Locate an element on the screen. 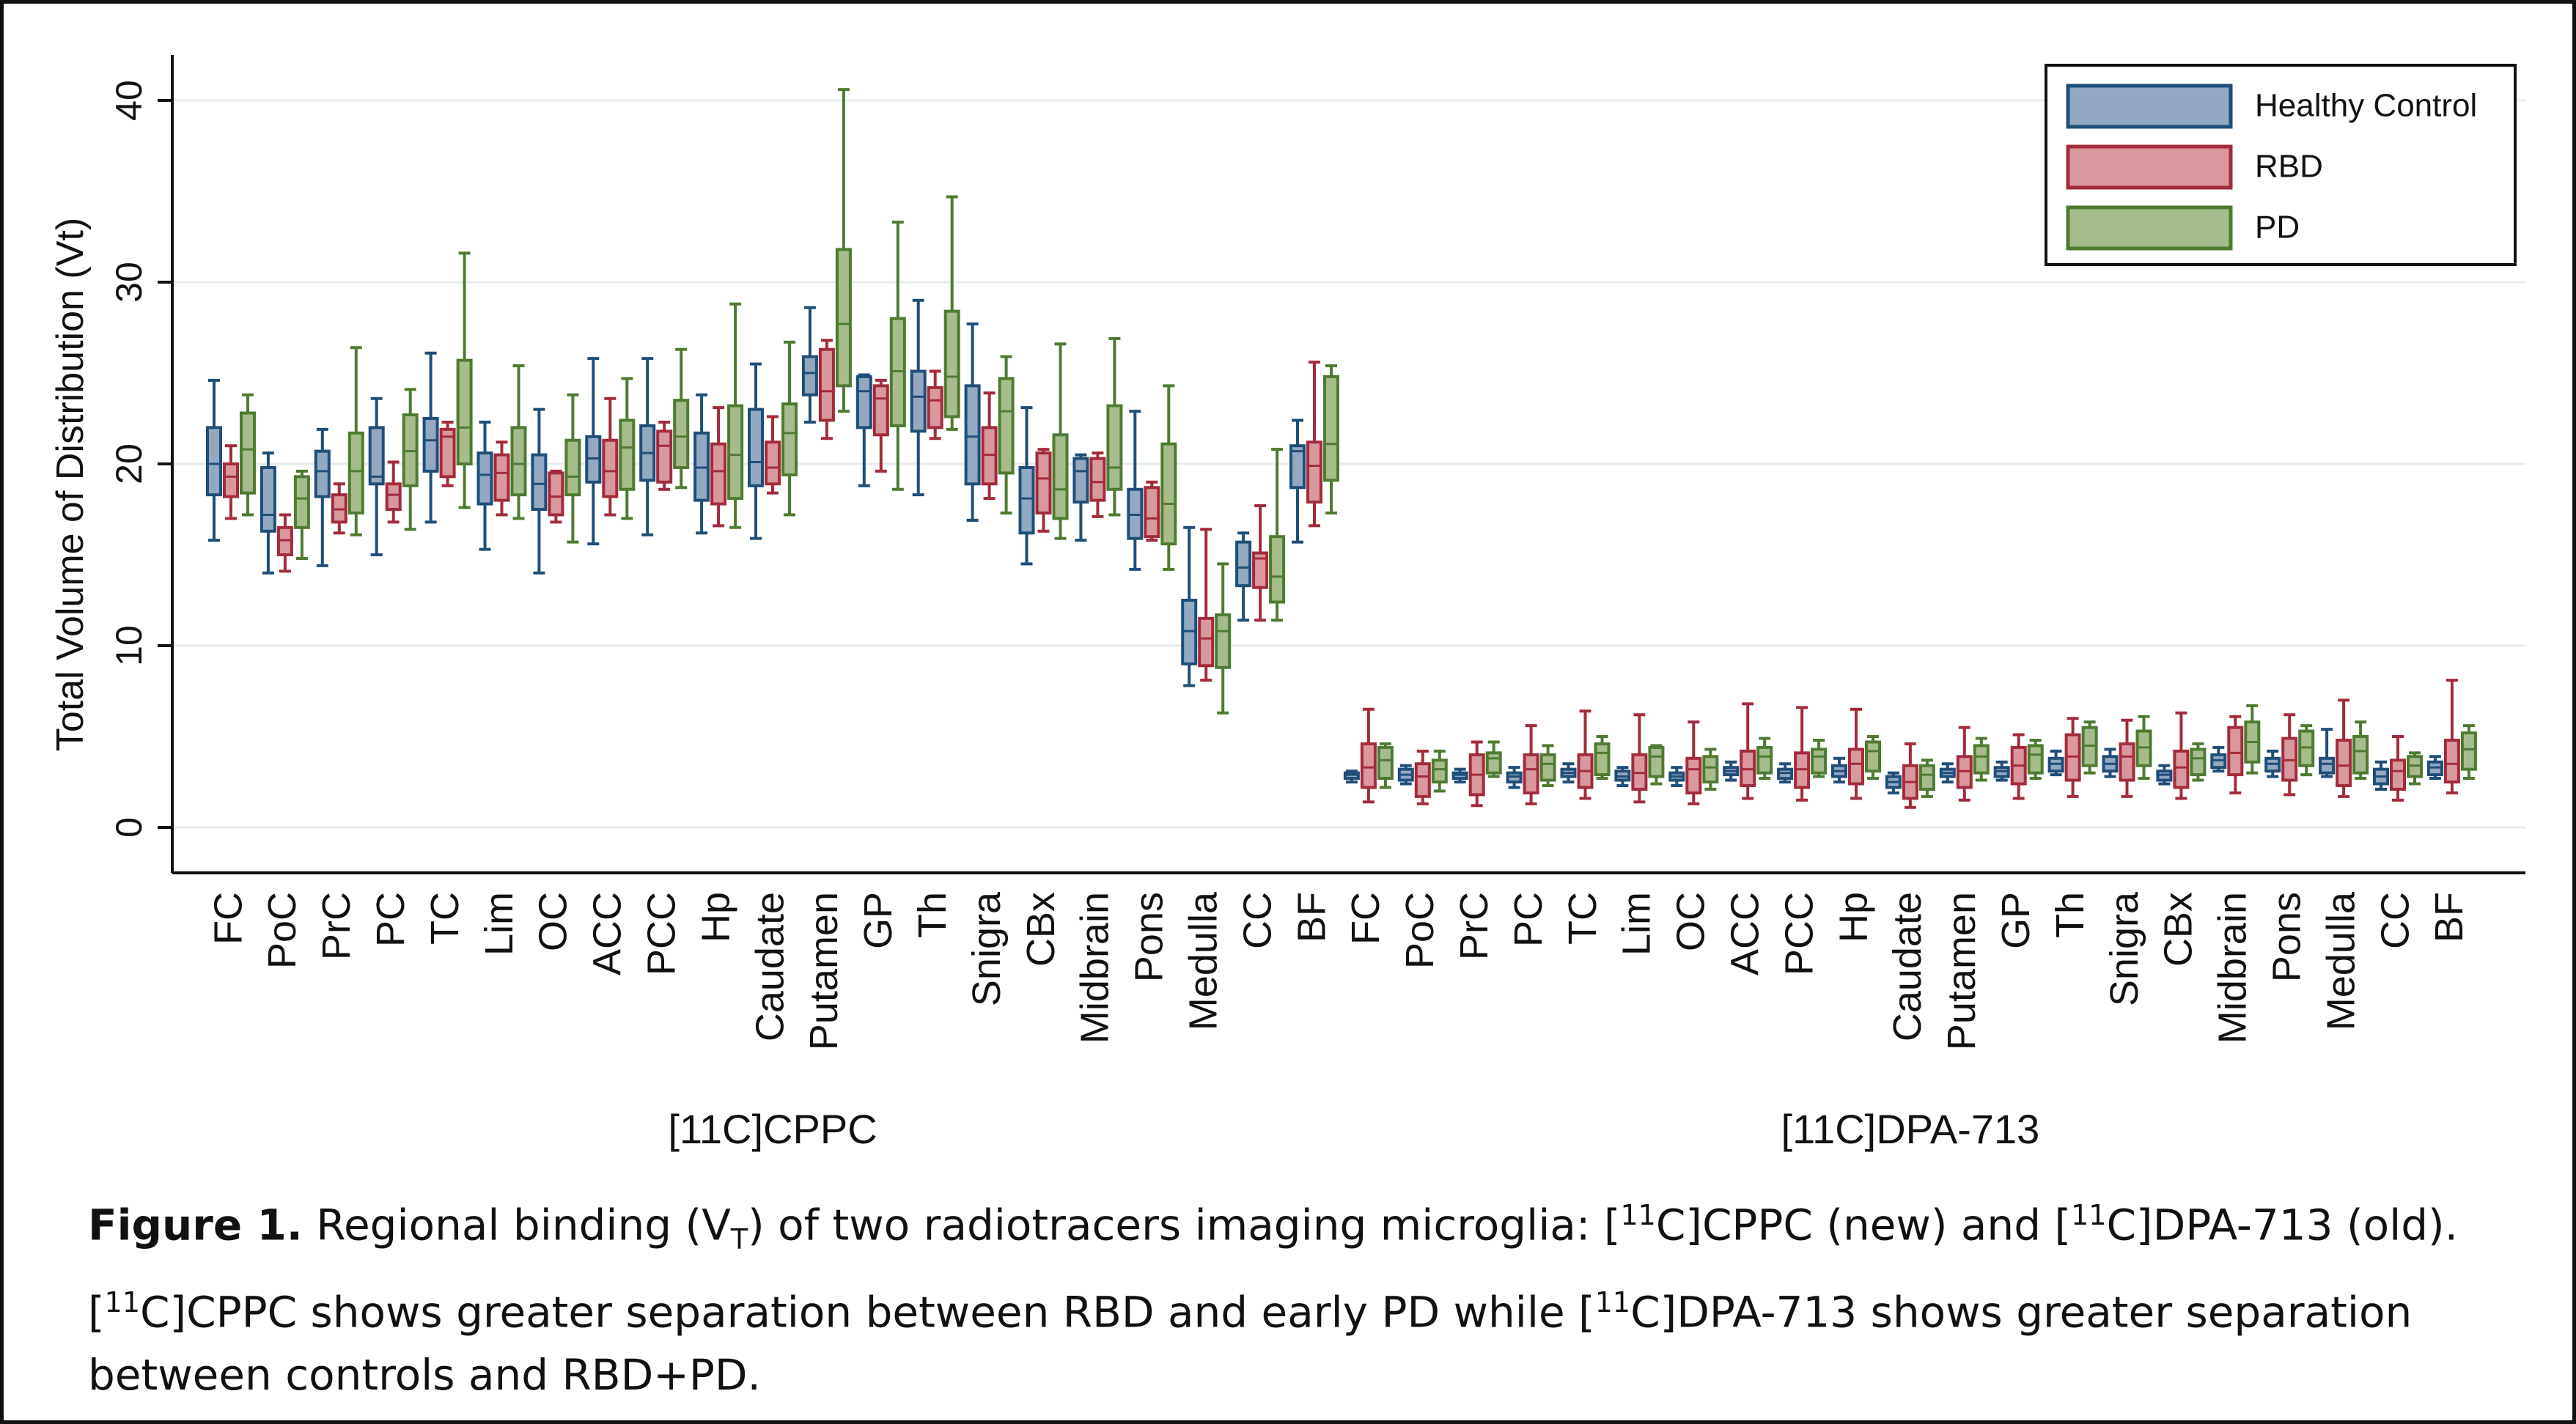  box-snigra-healthy-control is located at coordinates (2110, 763).